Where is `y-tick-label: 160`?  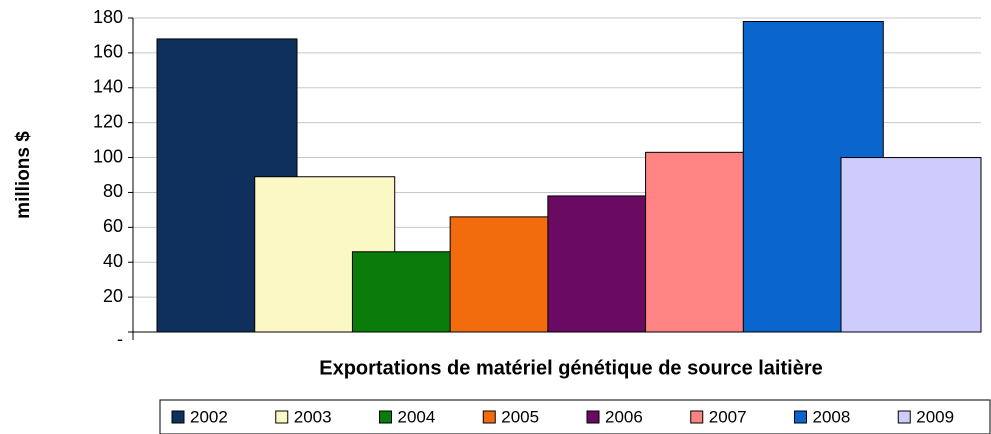
y-tick-label: 160 is located at coordinates (108, 52).